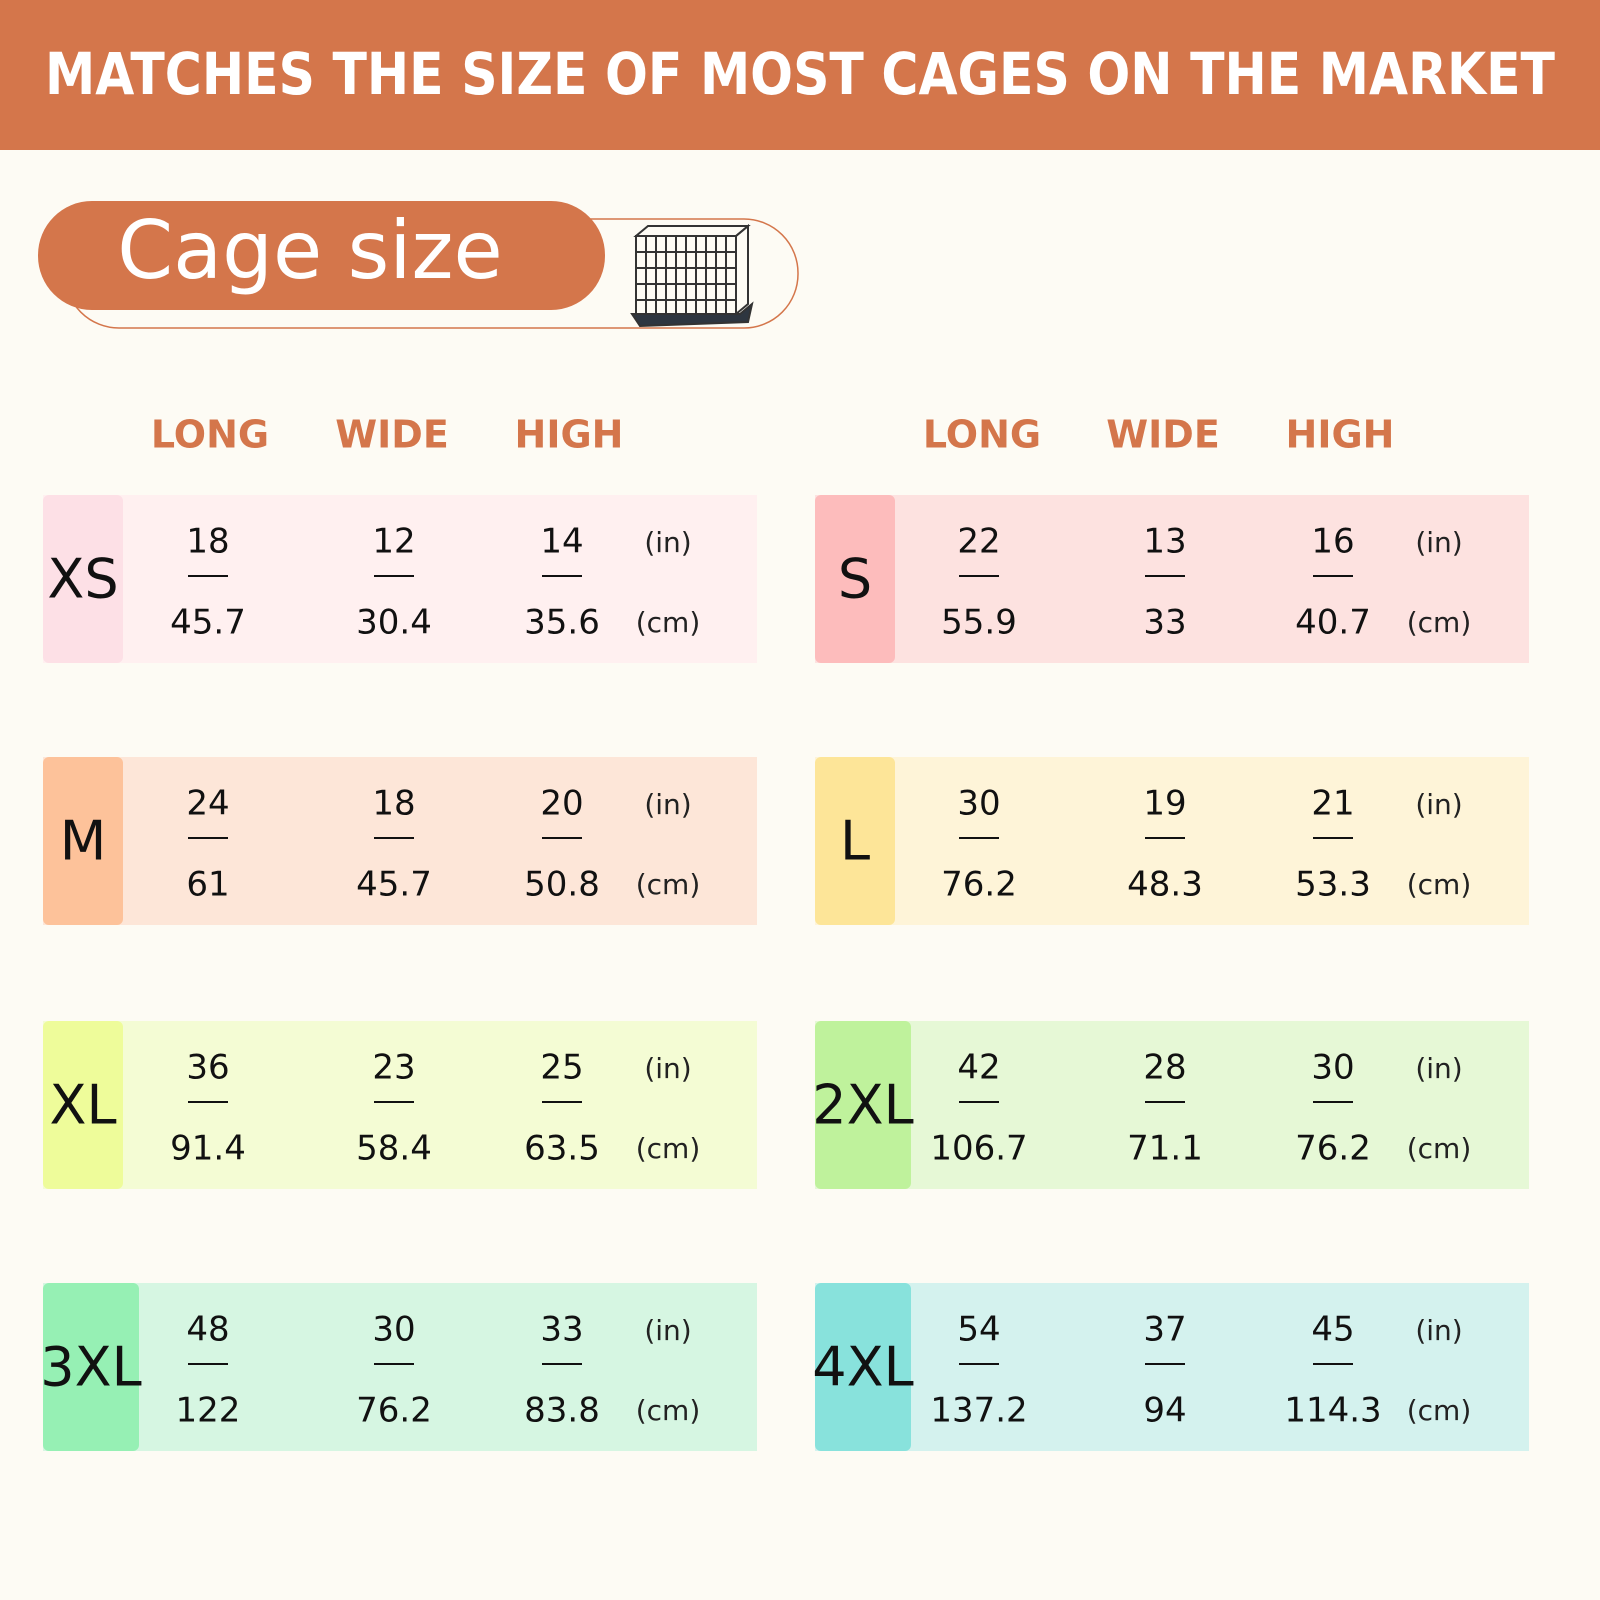  I want to click on inch-value: 45, so click(1332, 1330).